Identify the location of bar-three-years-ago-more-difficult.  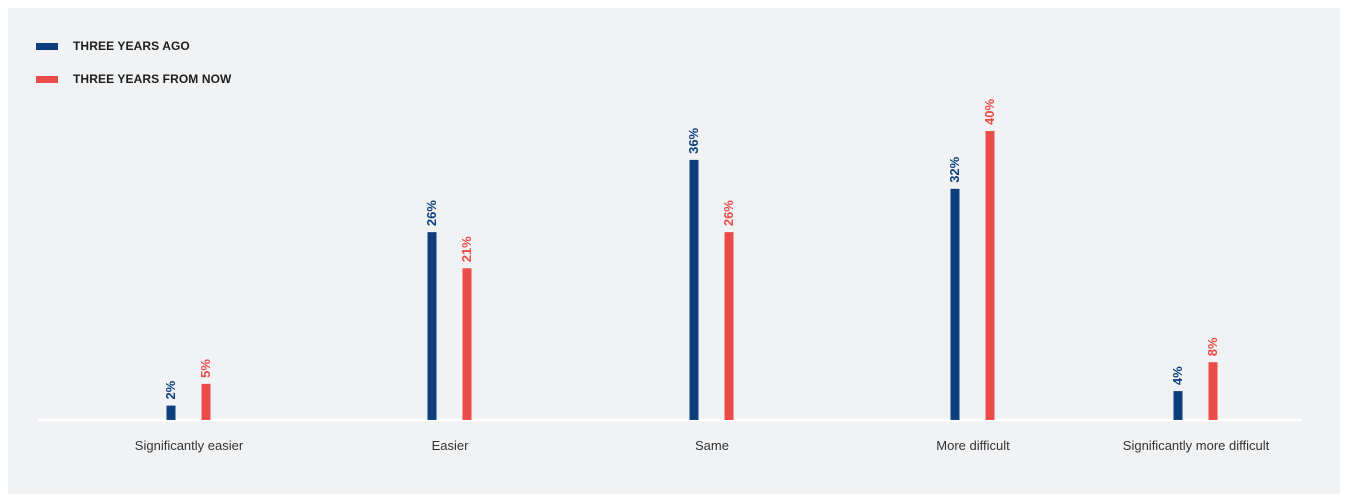
(955, 304).